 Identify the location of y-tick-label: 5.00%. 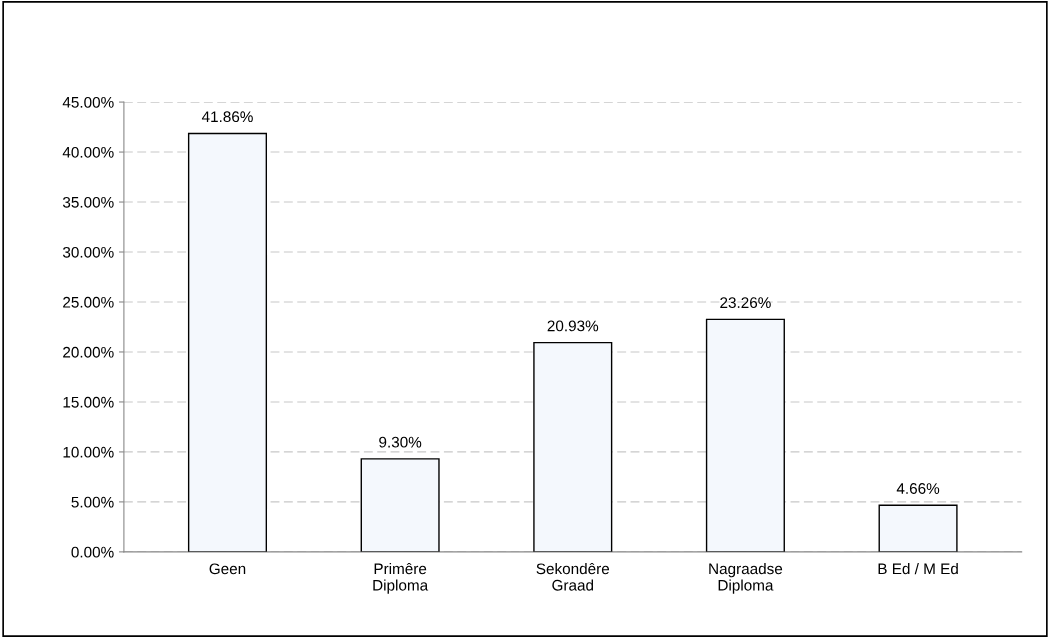
(92, 502).